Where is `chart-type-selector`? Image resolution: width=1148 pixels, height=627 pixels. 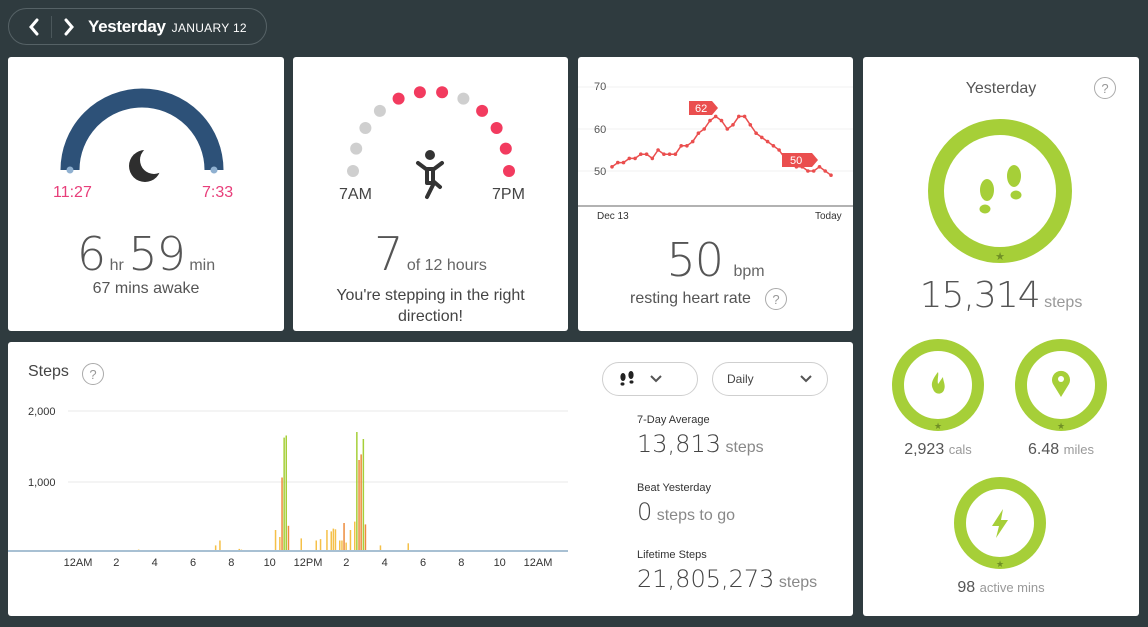 chart-type-selector is located at coordinates (650, 379).